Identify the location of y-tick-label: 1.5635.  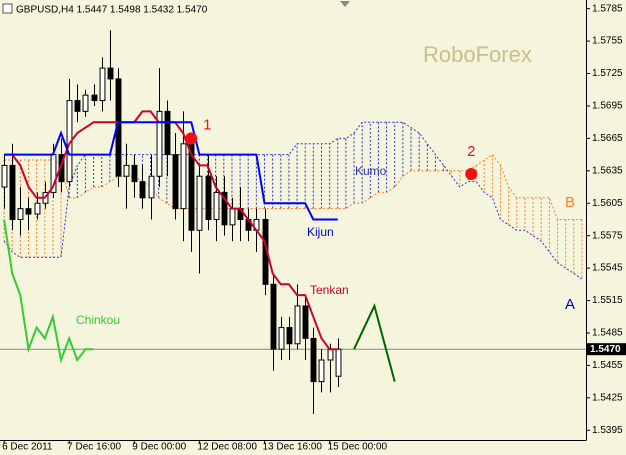
(607, 170).